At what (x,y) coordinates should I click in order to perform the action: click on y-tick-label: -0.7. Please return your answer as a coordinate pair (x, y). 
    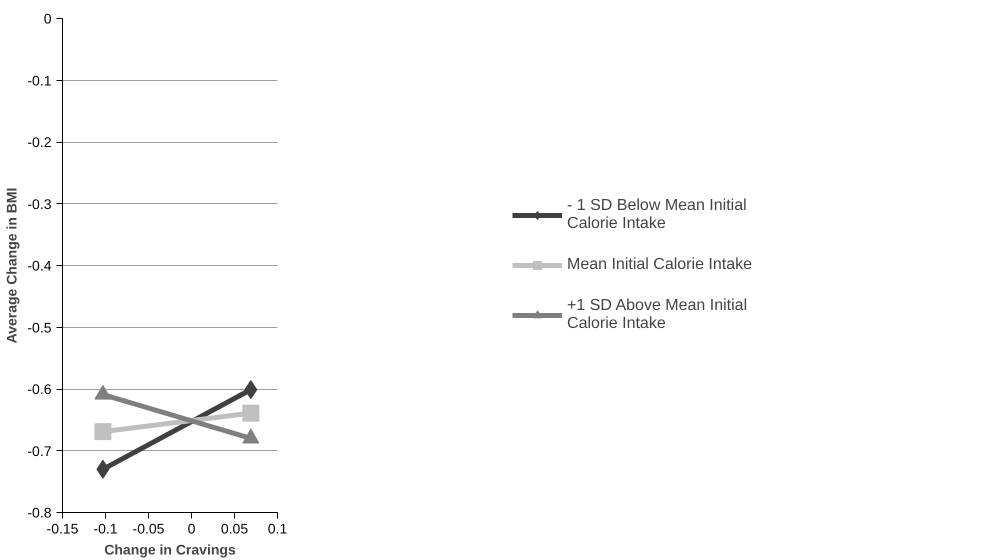
    Looking at the image, I should click on (39, 450).